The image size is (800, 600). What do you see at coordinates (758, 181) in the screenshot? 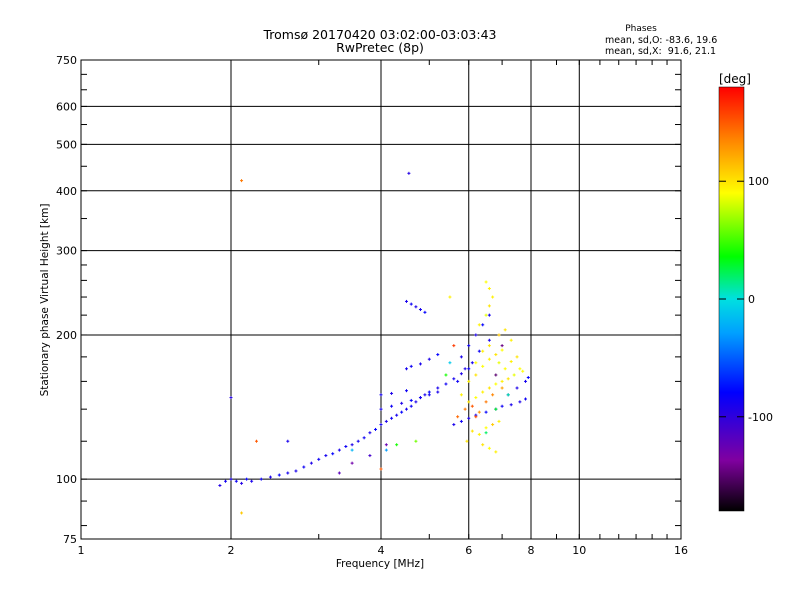
I see `colorbar-tick-label: 100` at bounding box center [758, 181].